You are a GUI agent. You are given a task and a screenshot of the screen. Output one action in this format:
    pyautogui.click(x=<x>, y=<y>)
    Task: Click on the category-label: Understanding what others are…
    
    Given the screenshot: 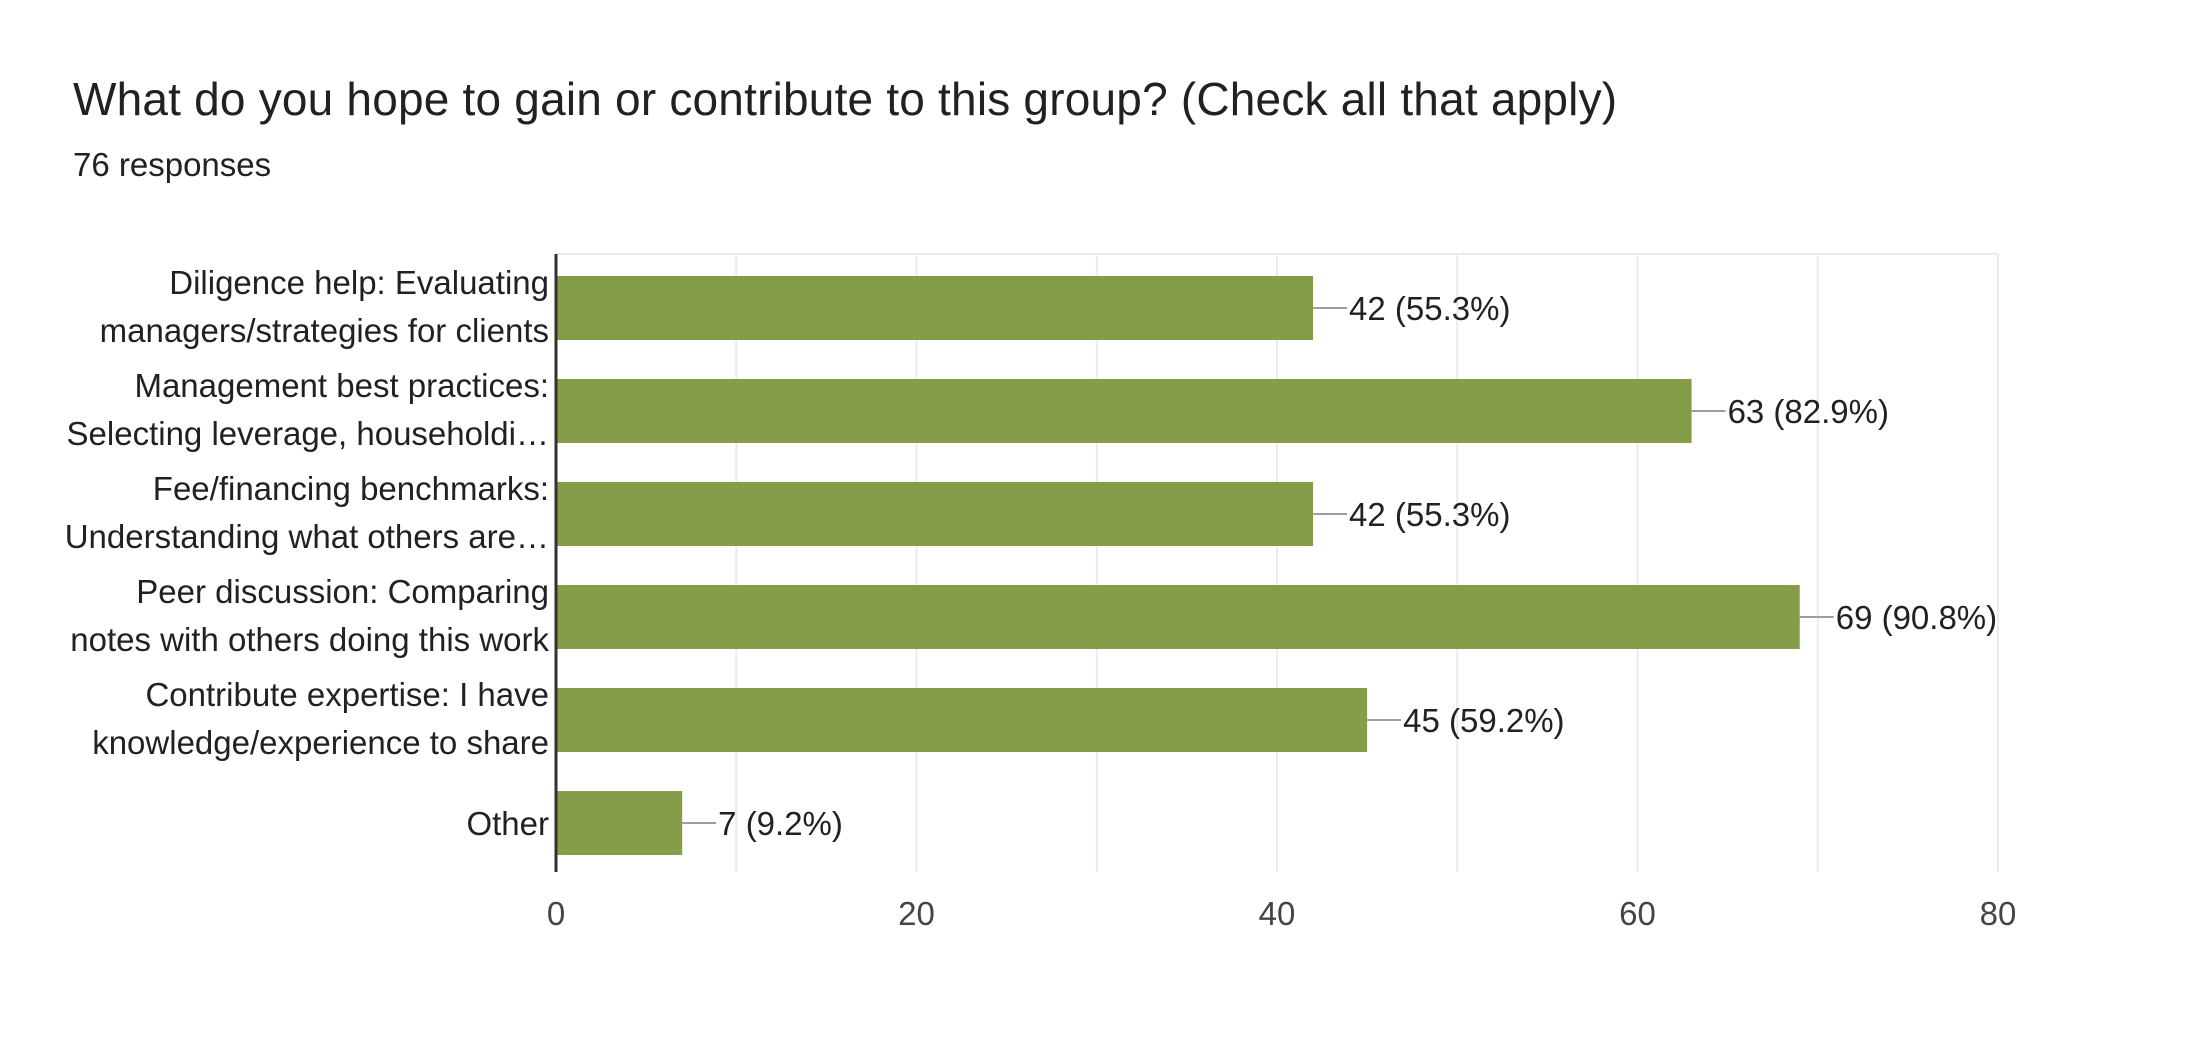 What is the action you would take?
    pyautogui.click(x=307, y=536)
    